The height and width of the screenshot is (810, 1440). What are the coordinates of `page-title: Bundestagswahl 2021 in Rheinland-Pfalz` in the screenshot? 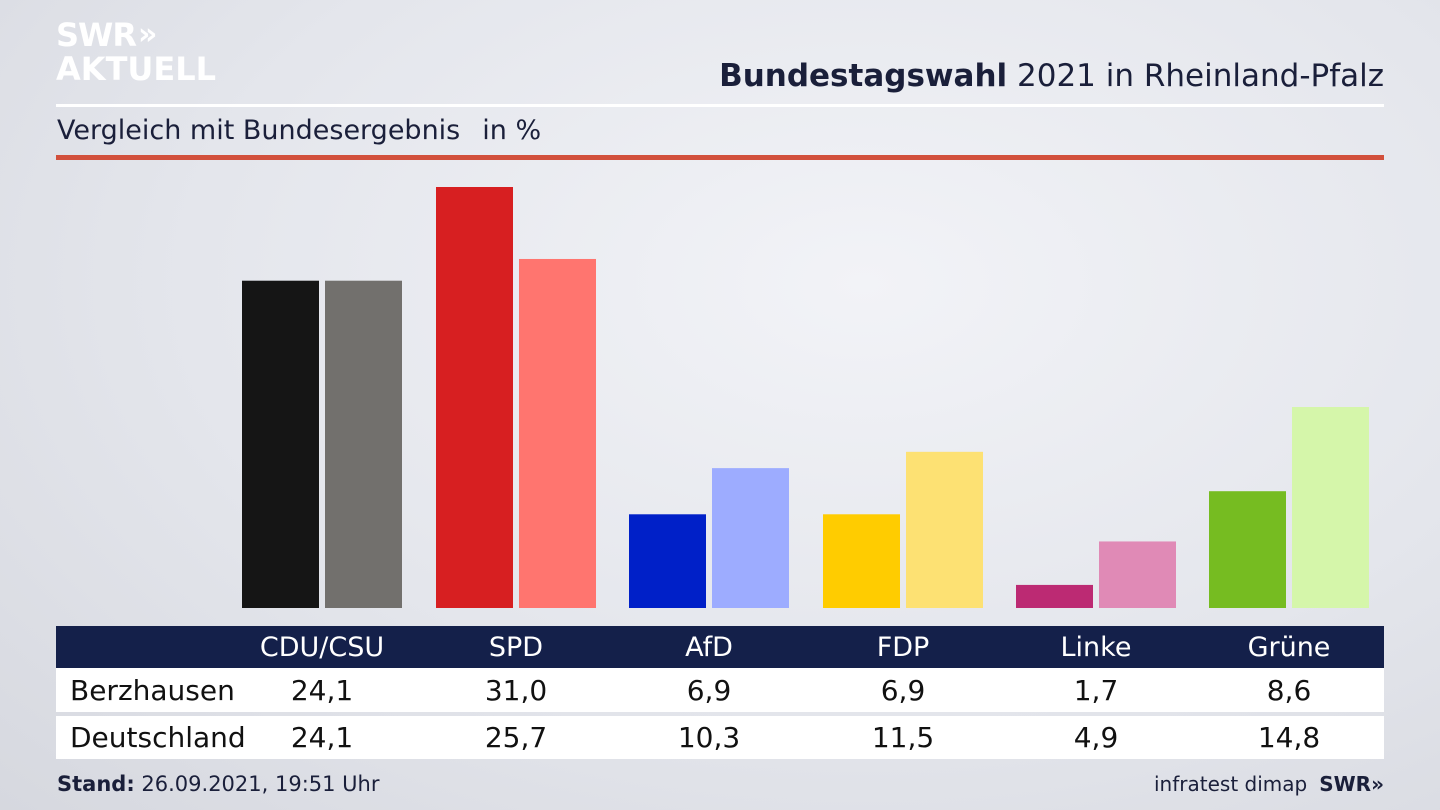 It's located at (1051, 76).